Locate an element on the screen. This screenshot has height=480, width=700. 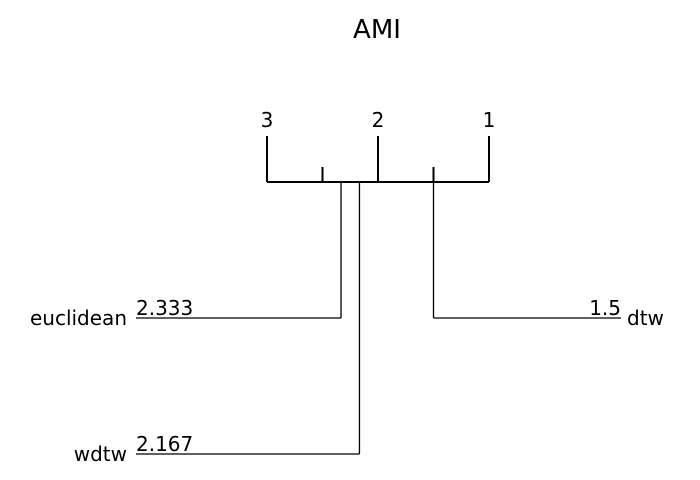
axis-tick-label: 1 is located at coordinates (489, 120).